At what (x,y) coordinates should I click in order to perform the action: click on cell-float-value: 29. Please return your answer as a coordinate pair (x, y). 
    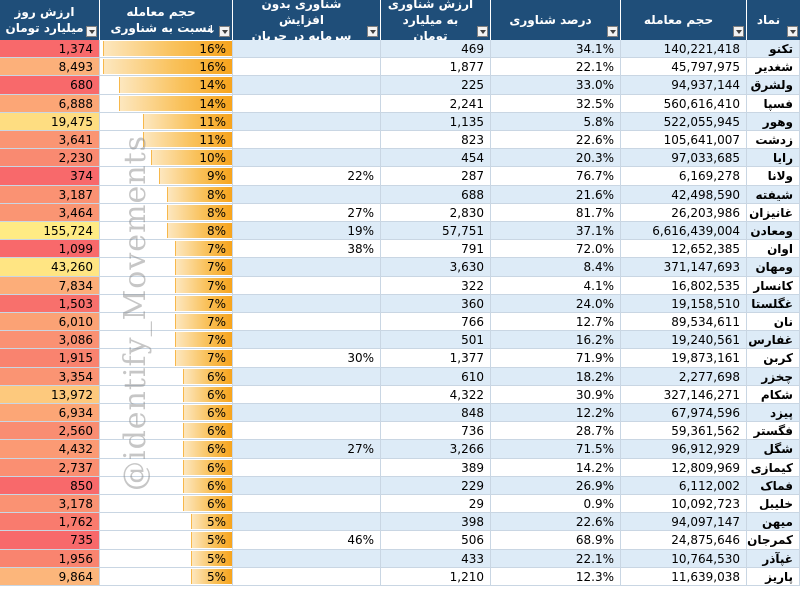
    Looking at the image, I should click on (436, 504).